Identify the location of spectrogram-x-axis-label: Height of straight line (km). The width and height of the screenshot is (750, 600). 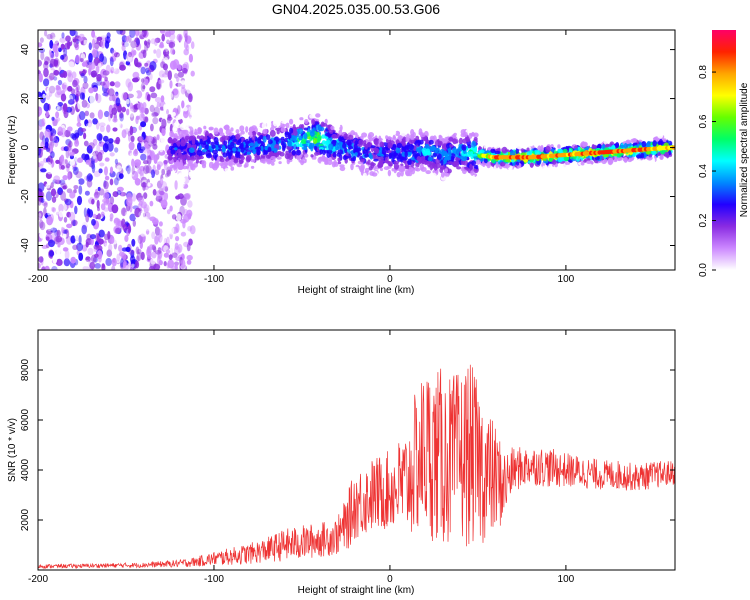
(356, 290).